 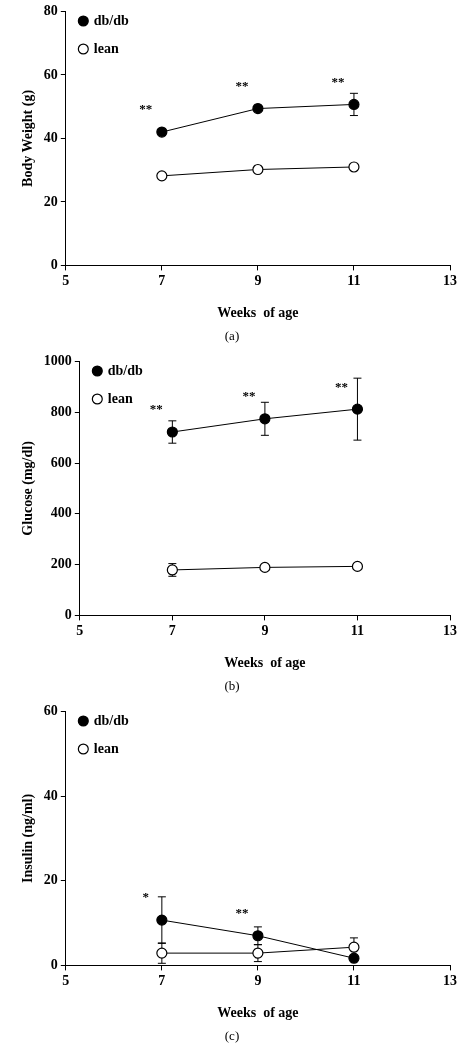 I want to click on y-tick-label: 200, so click(x=61, y=564).